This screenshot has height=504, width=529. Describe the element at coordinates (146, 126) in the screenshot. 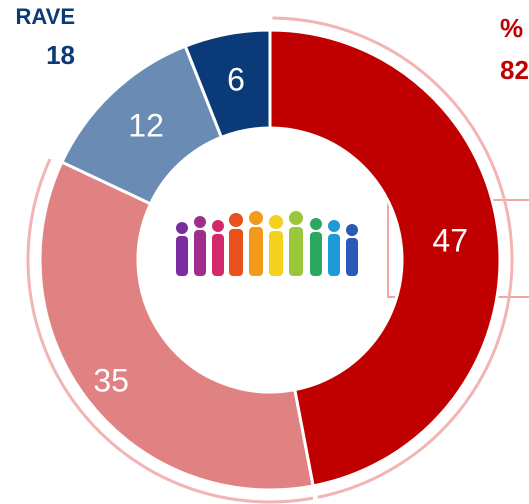

I see `data-label: 12` at that location.